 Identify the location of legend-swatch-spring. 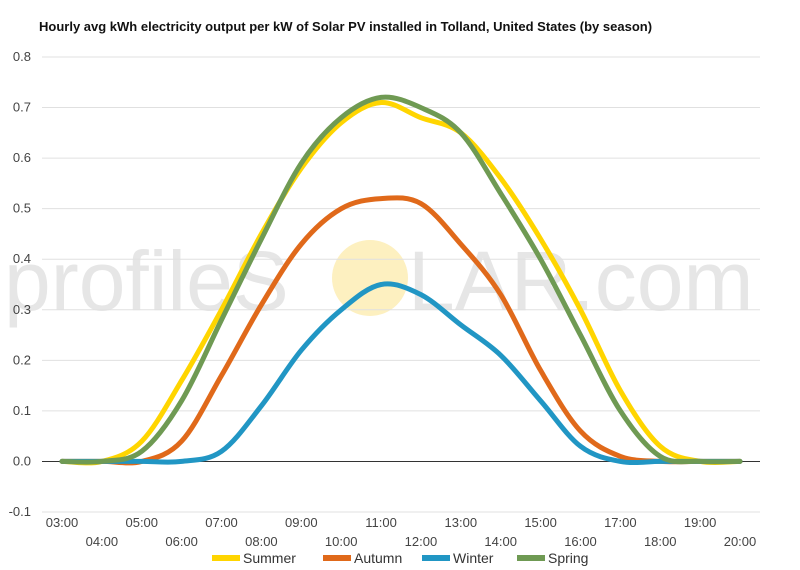
(531, 558).